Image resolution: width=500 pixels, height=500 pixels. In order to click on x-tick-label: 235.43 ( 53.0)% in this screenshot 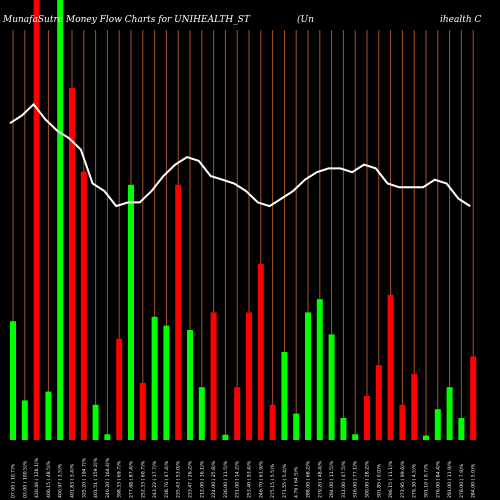, I will do `click(179, 479)`.